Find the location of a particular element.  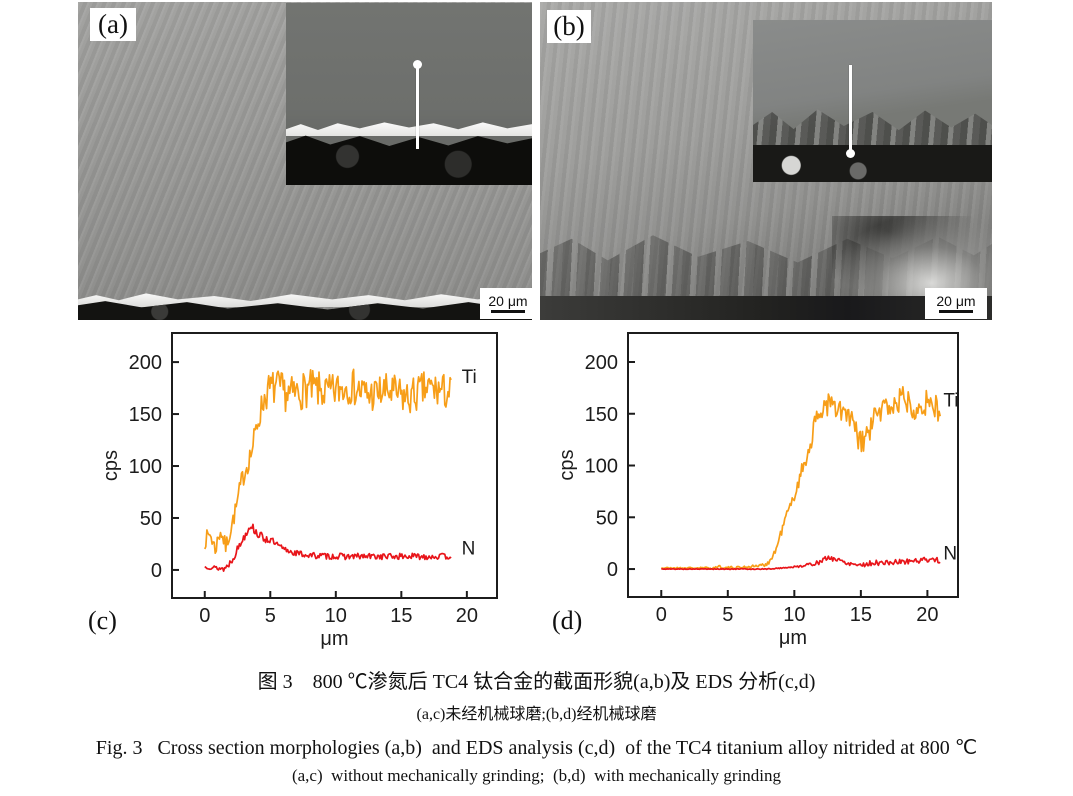

series-label-ti-c: Ti is located at coordinates (469, 377).